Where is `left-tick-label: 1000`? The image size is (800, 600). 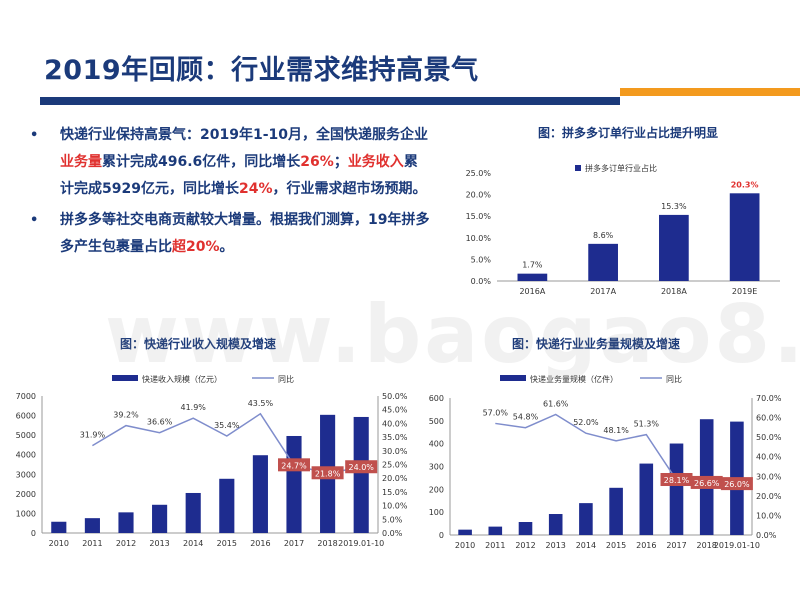
left-tick-label: 1000 is located at coordinates (26, 513).